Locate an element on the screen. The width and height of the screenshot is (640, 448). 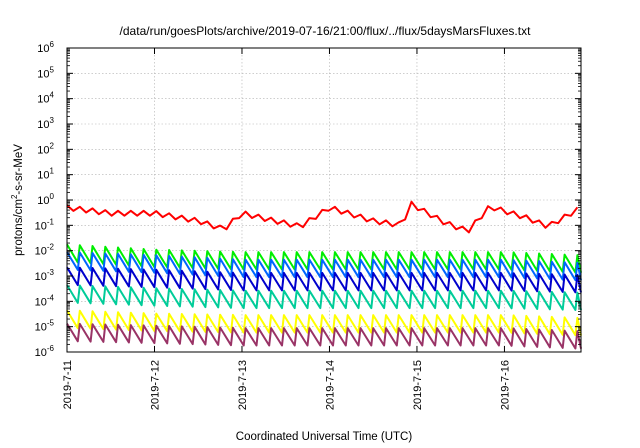
x-tick-label: 2019-7-15 is located at coordinates (418, 385).